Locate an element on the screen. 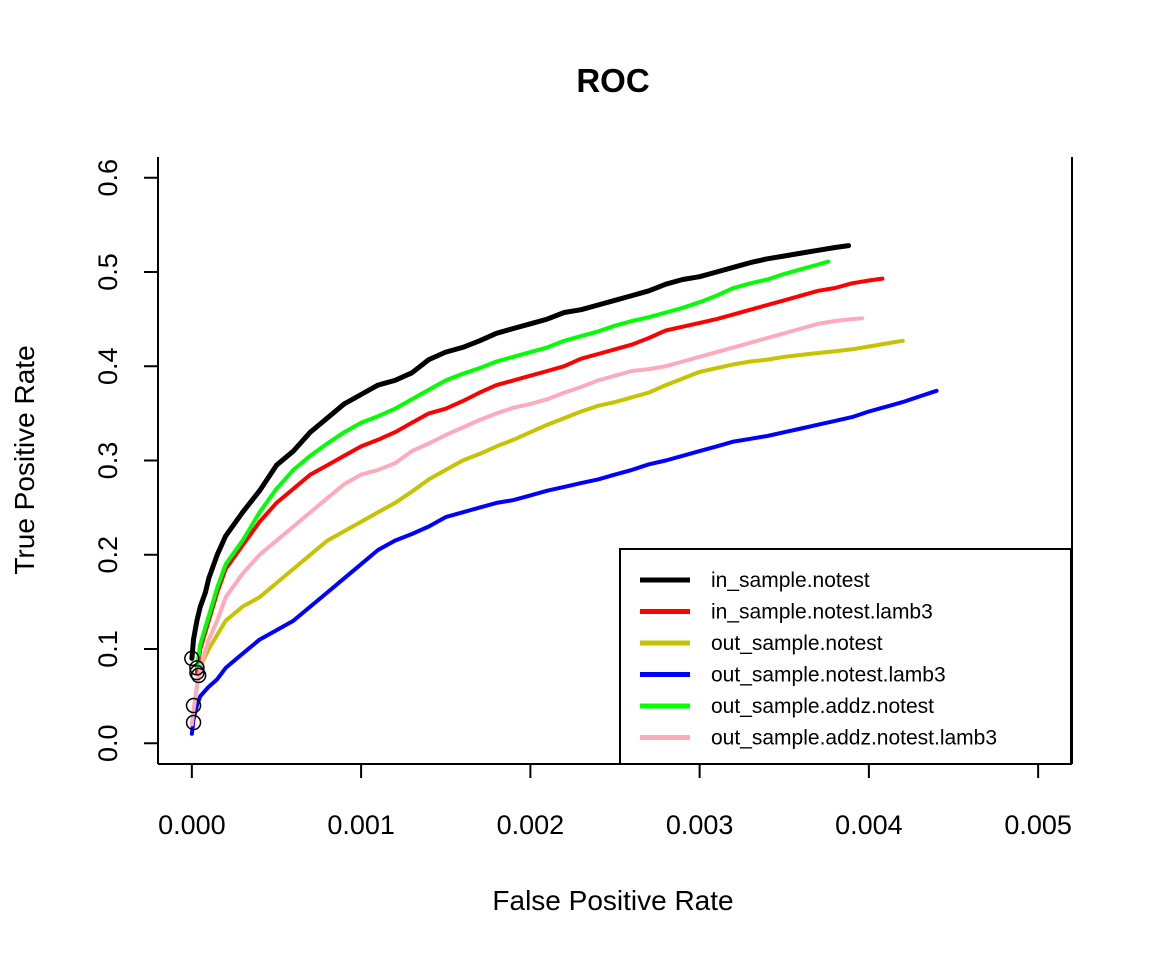 The width and height of the screenshot is (1152, 960). series-markers is located at coordinates (195, 690).